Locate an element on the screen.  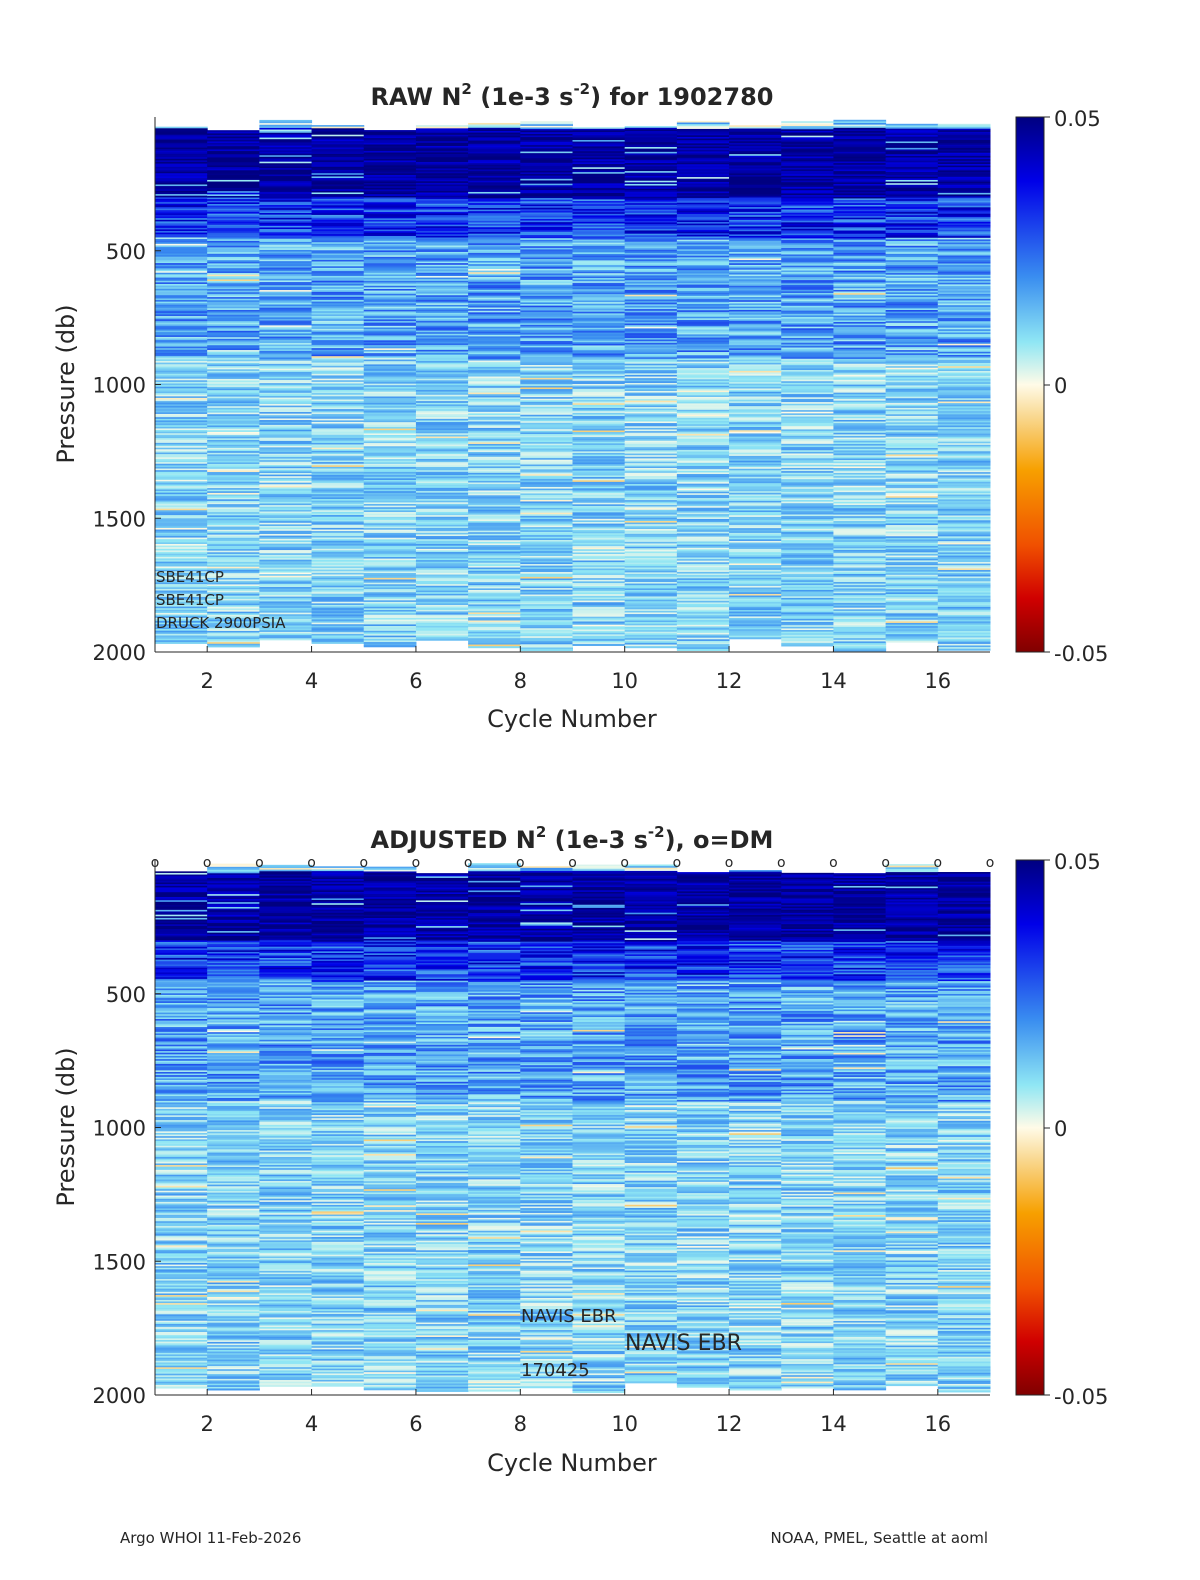
raw-title: RAW N2 (1e-3 s-2) for 1902780 is located at coordinates (572, 95).